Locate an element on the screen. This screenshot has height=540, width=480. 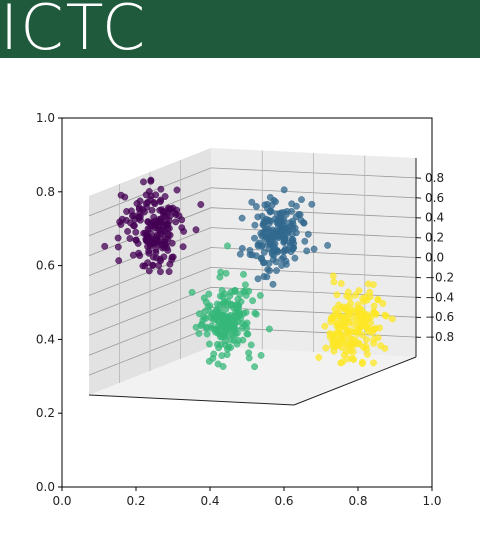
z-tick-label: 0.2 is located at coordinates (434, 238).